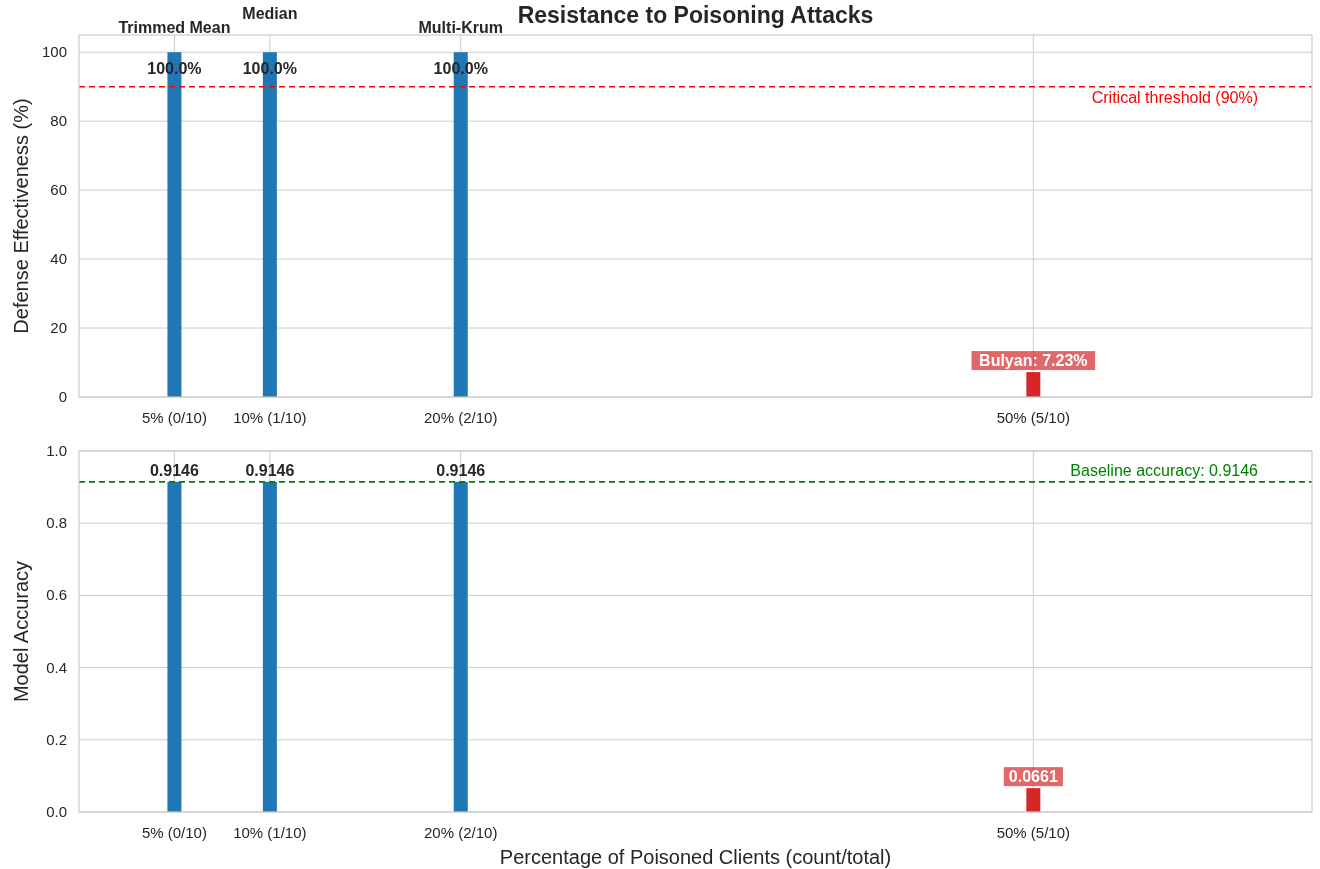 The width and height of the screenshot is (1320, 869). Describe the element at coordinates (62, 396) in the screenshot. I see `y-tick-label: 0` at that location.